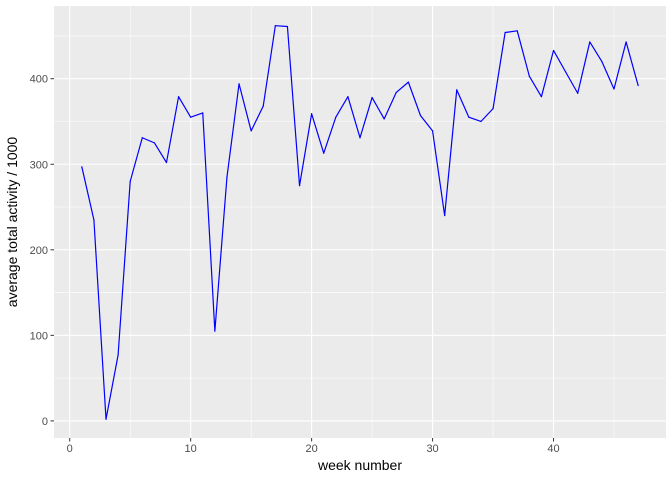  What do you see at coordinates (12, 222) in the screenshot?
I see `y-axis-title: average total activity / 1000` at bounding box center [12, 222].